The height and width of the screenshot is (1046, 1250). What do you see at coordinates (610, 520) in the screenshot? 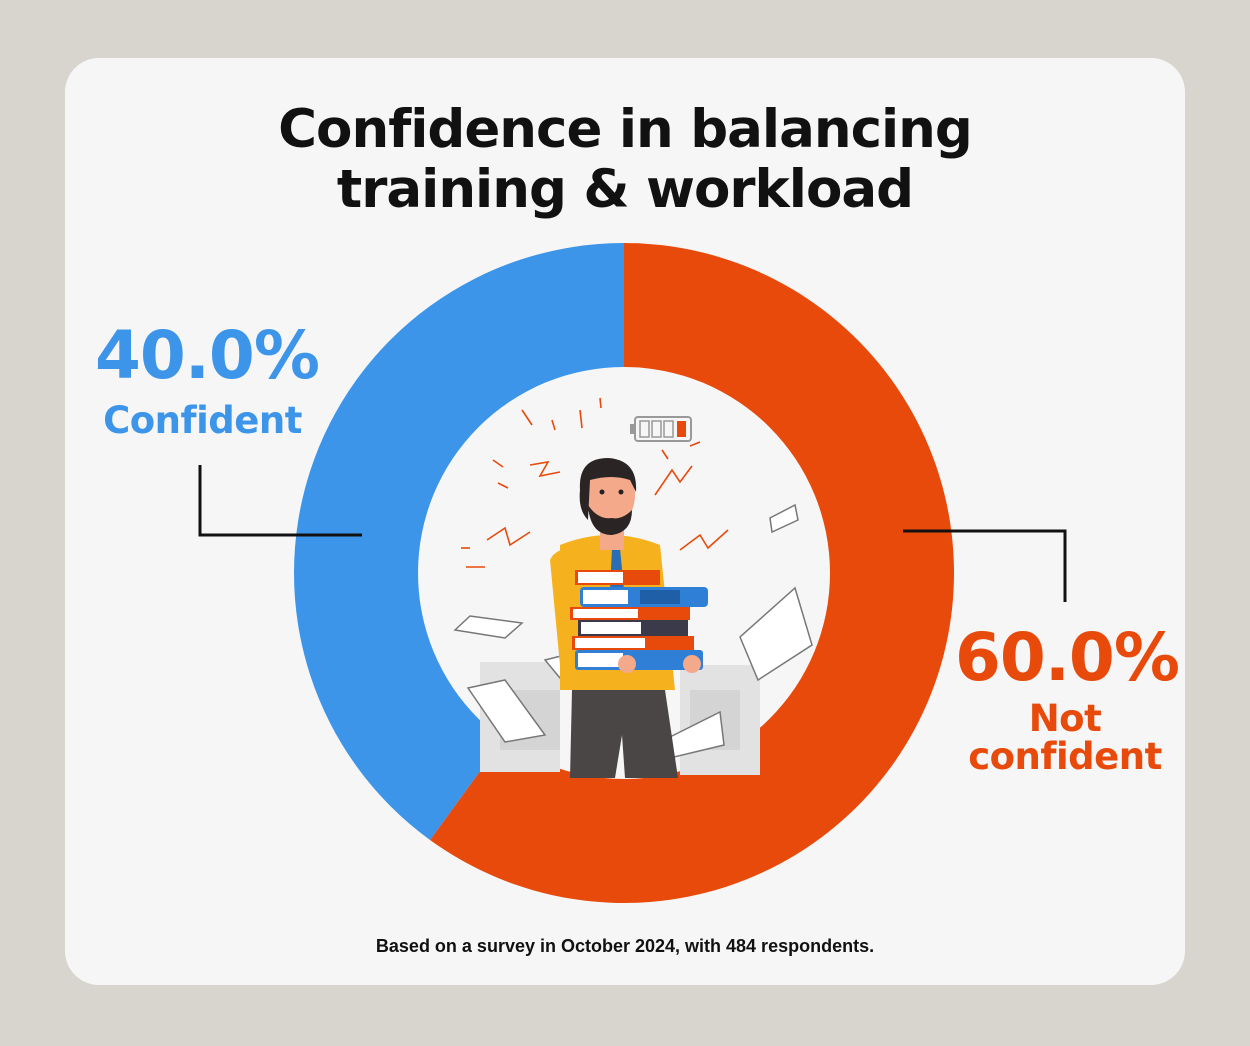
I see `beard` at bounding box center [610, 520].